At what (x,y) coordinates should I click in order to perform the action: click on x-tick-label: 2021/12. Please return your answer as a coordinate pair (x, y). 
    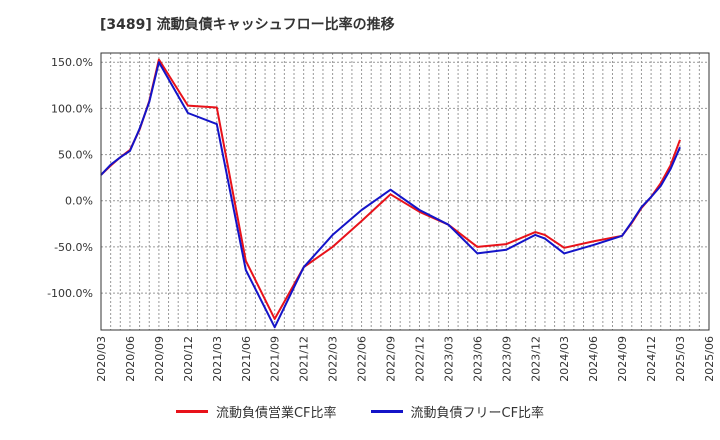
    Looking at the image, I should click on (304, 359).